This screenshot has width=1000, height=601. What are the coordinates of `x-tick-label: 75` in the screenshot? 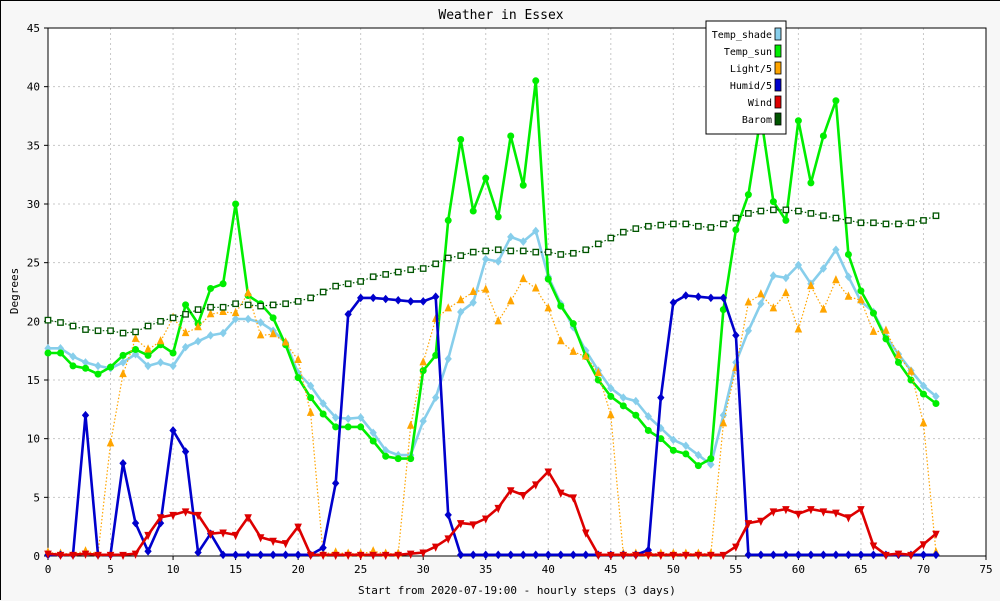 It's located at (985, 569).